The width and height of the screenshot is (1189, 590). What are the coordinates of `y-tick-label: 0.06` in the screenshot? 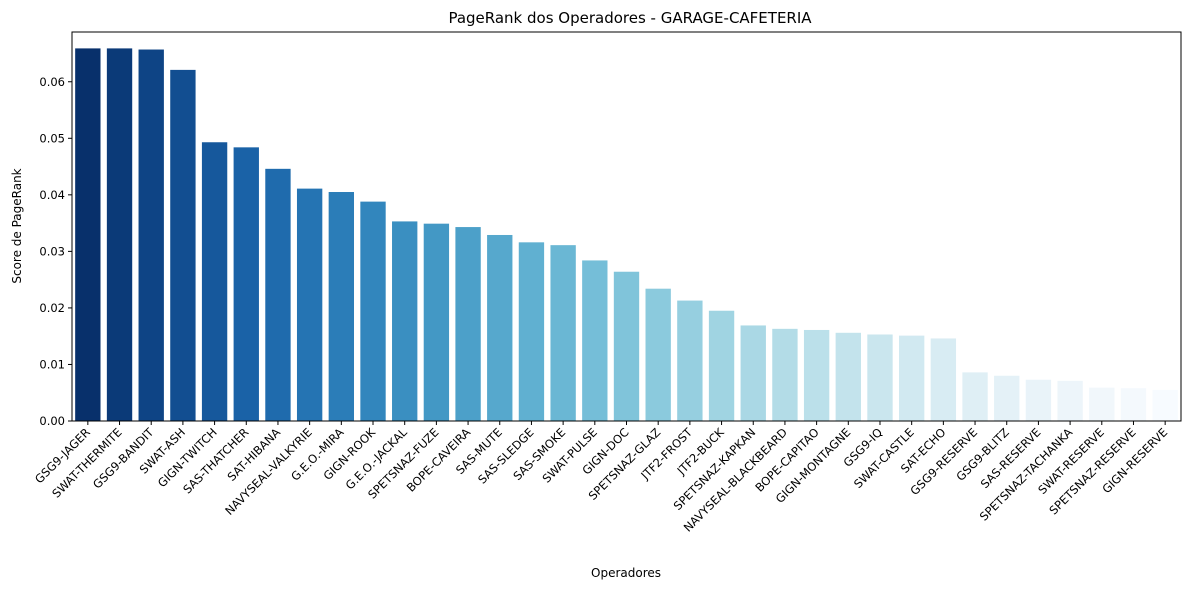 It's located at (52, 82).